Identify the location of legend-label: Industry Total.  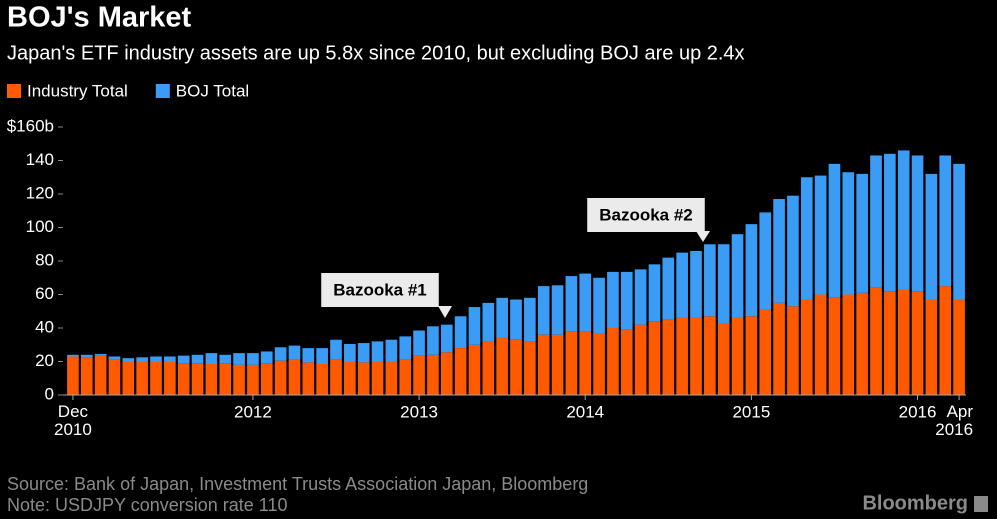
(77, 90).